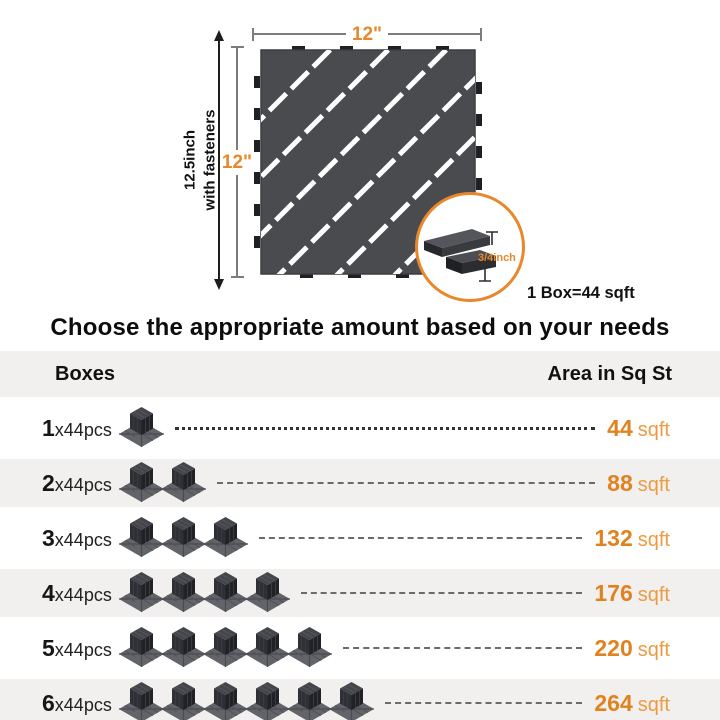 This screenshot has width=720, height=720. Describe the element at coordinates (360, 374) in the screenshot. I see `table-header: Boxes Area in Sq St` at that location.